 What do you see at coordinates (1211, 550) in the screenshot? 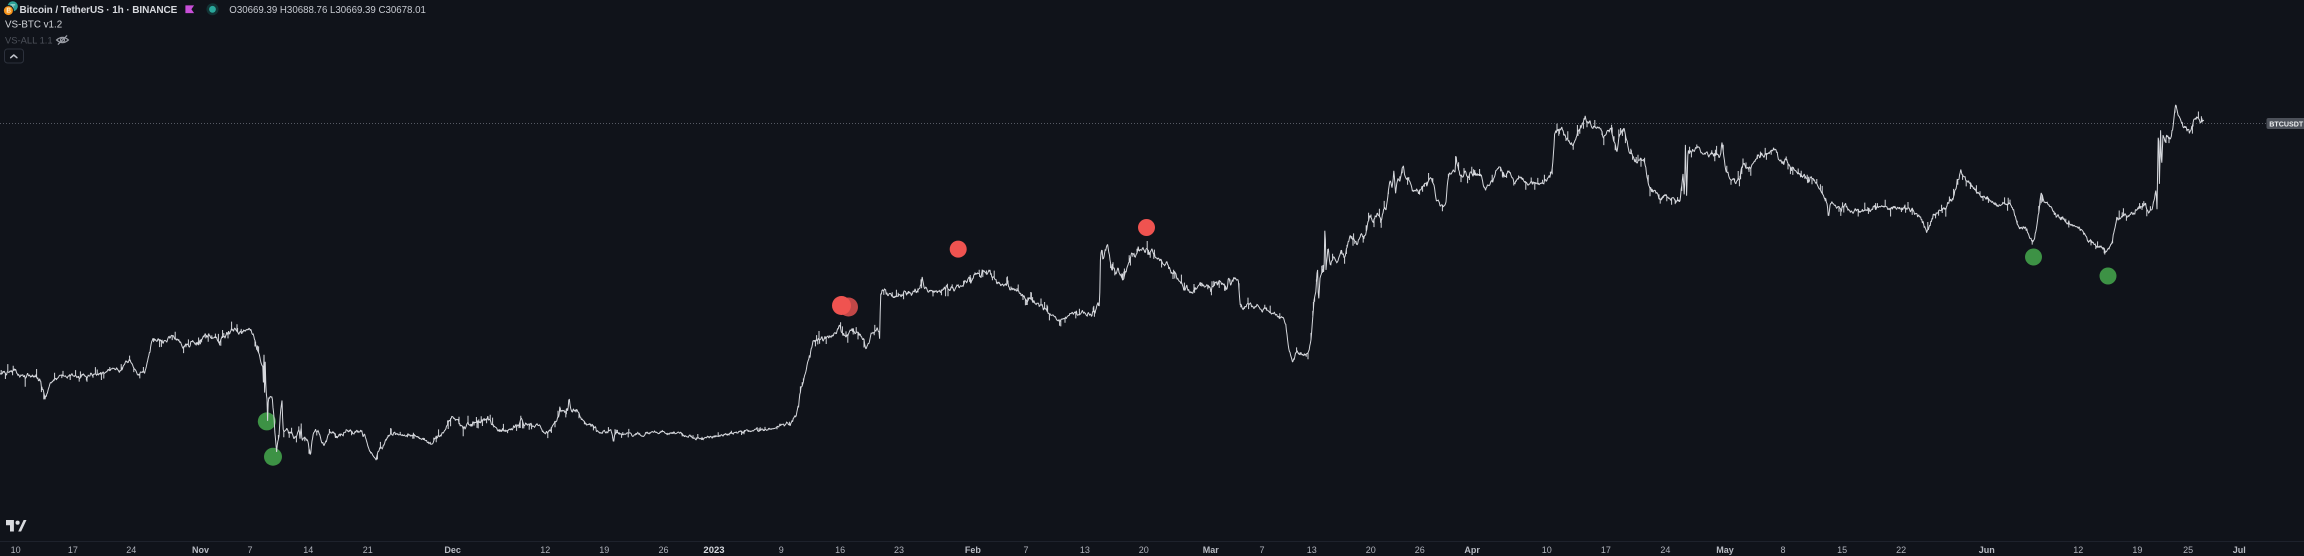
I see `svg-text: Mar` at bounding box center [1211, 550].